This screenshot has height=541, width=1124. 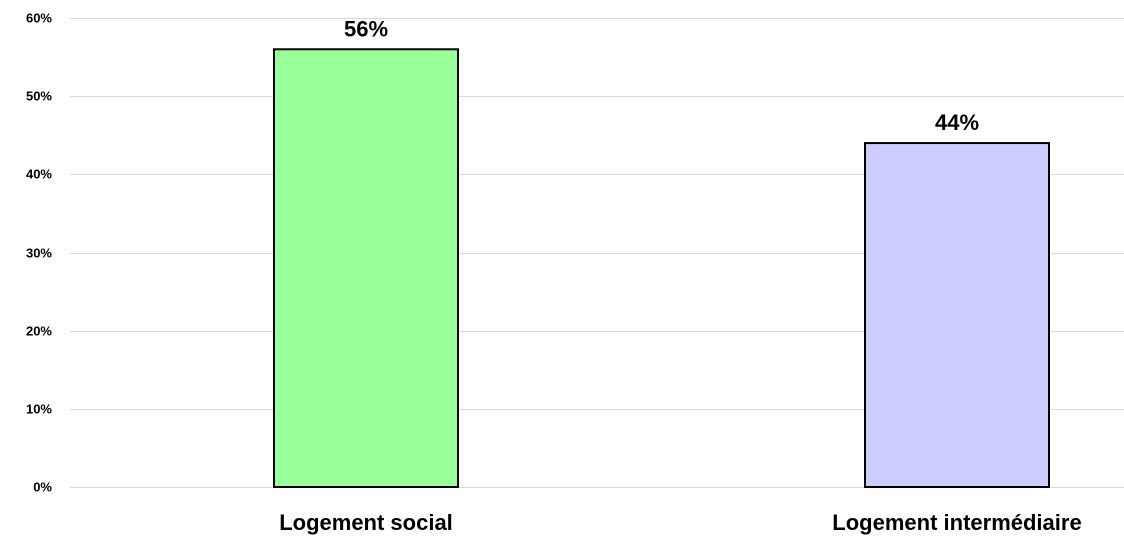 I want to click on y-tick-label: 50%, so click(x=39, y=96).